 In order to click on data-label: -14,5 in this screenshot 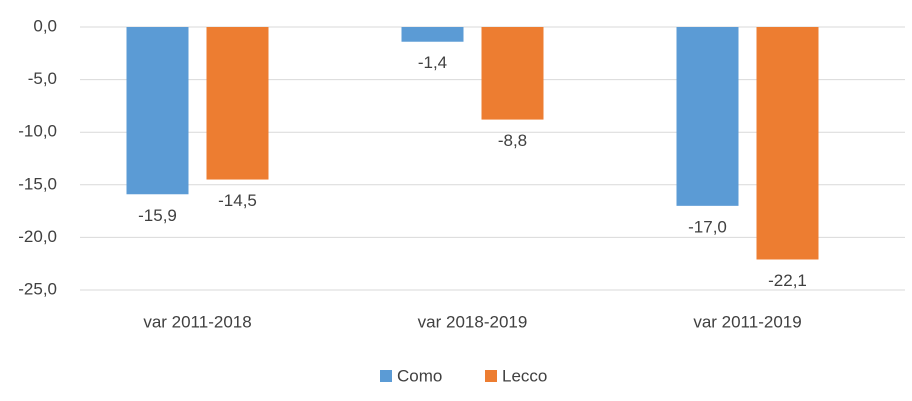, I will do `click(237, 200)`.